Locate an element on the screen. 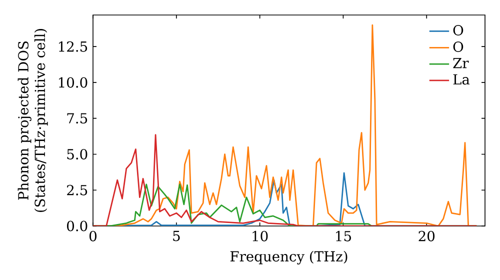  legend-label: La is located at coordinates (461, 79).